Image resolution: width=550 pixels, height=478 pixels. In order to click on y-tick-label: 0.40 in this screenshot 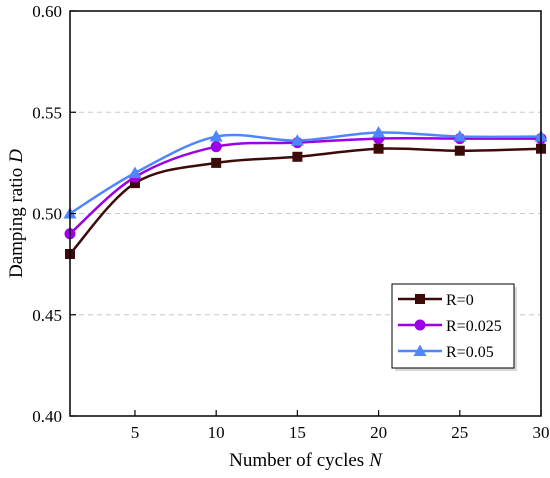, I will do `click(47, 416)`.